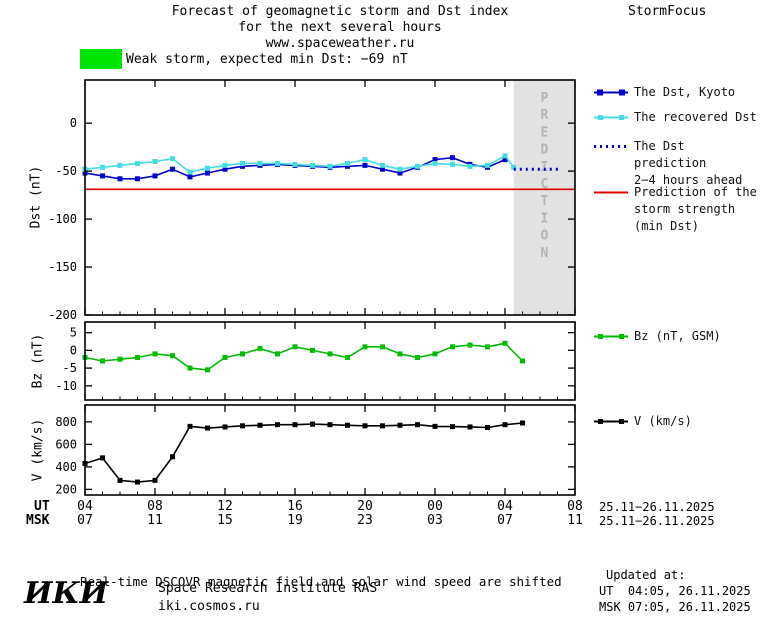  What do you see at coordinates (225, 520) in the screenshot?
I see `msk-tick-label: 15` at bounding box center [225, 520].